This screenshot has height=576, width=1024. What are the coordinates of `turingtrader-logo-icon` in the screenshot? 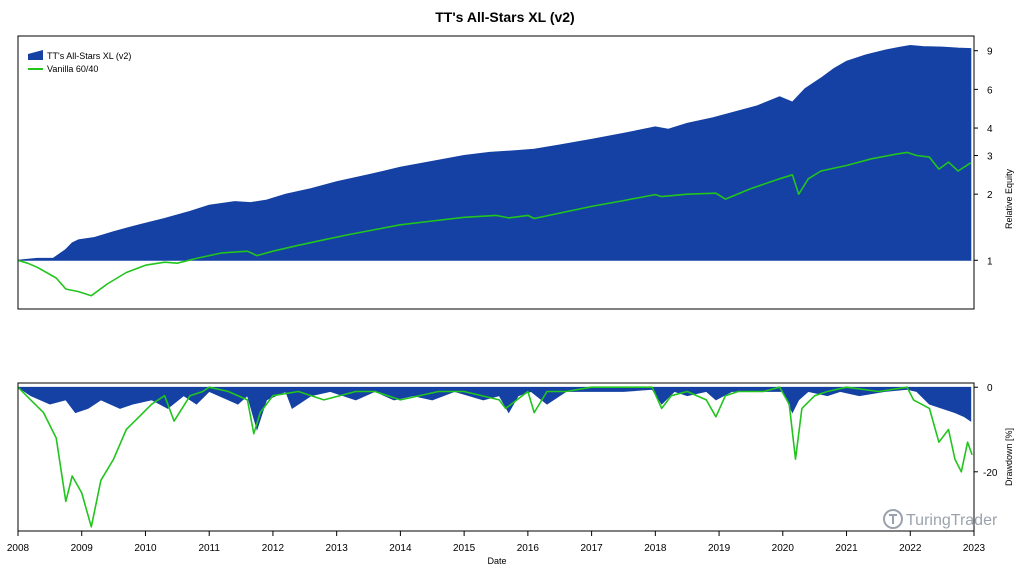 It's located at (893, 519).